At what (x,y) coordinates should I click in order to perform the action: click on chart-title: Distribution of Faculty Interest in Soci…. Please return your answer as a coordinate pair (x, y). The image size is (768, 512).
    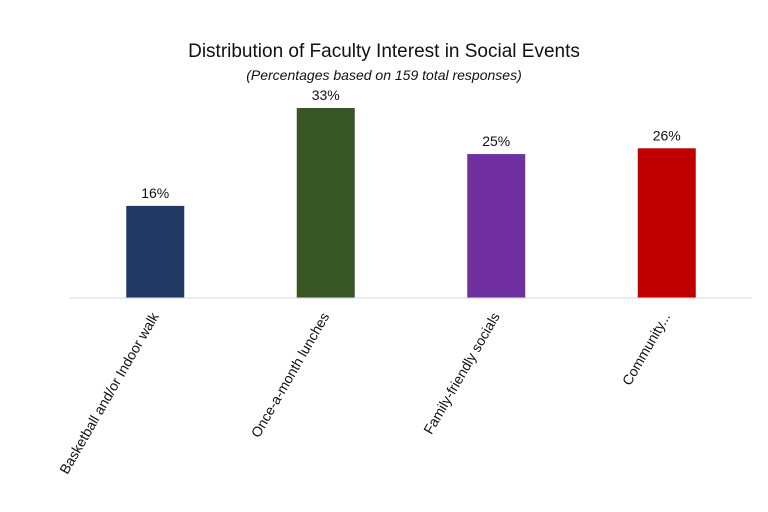
    Looking at the image, I should click on (384, 51).